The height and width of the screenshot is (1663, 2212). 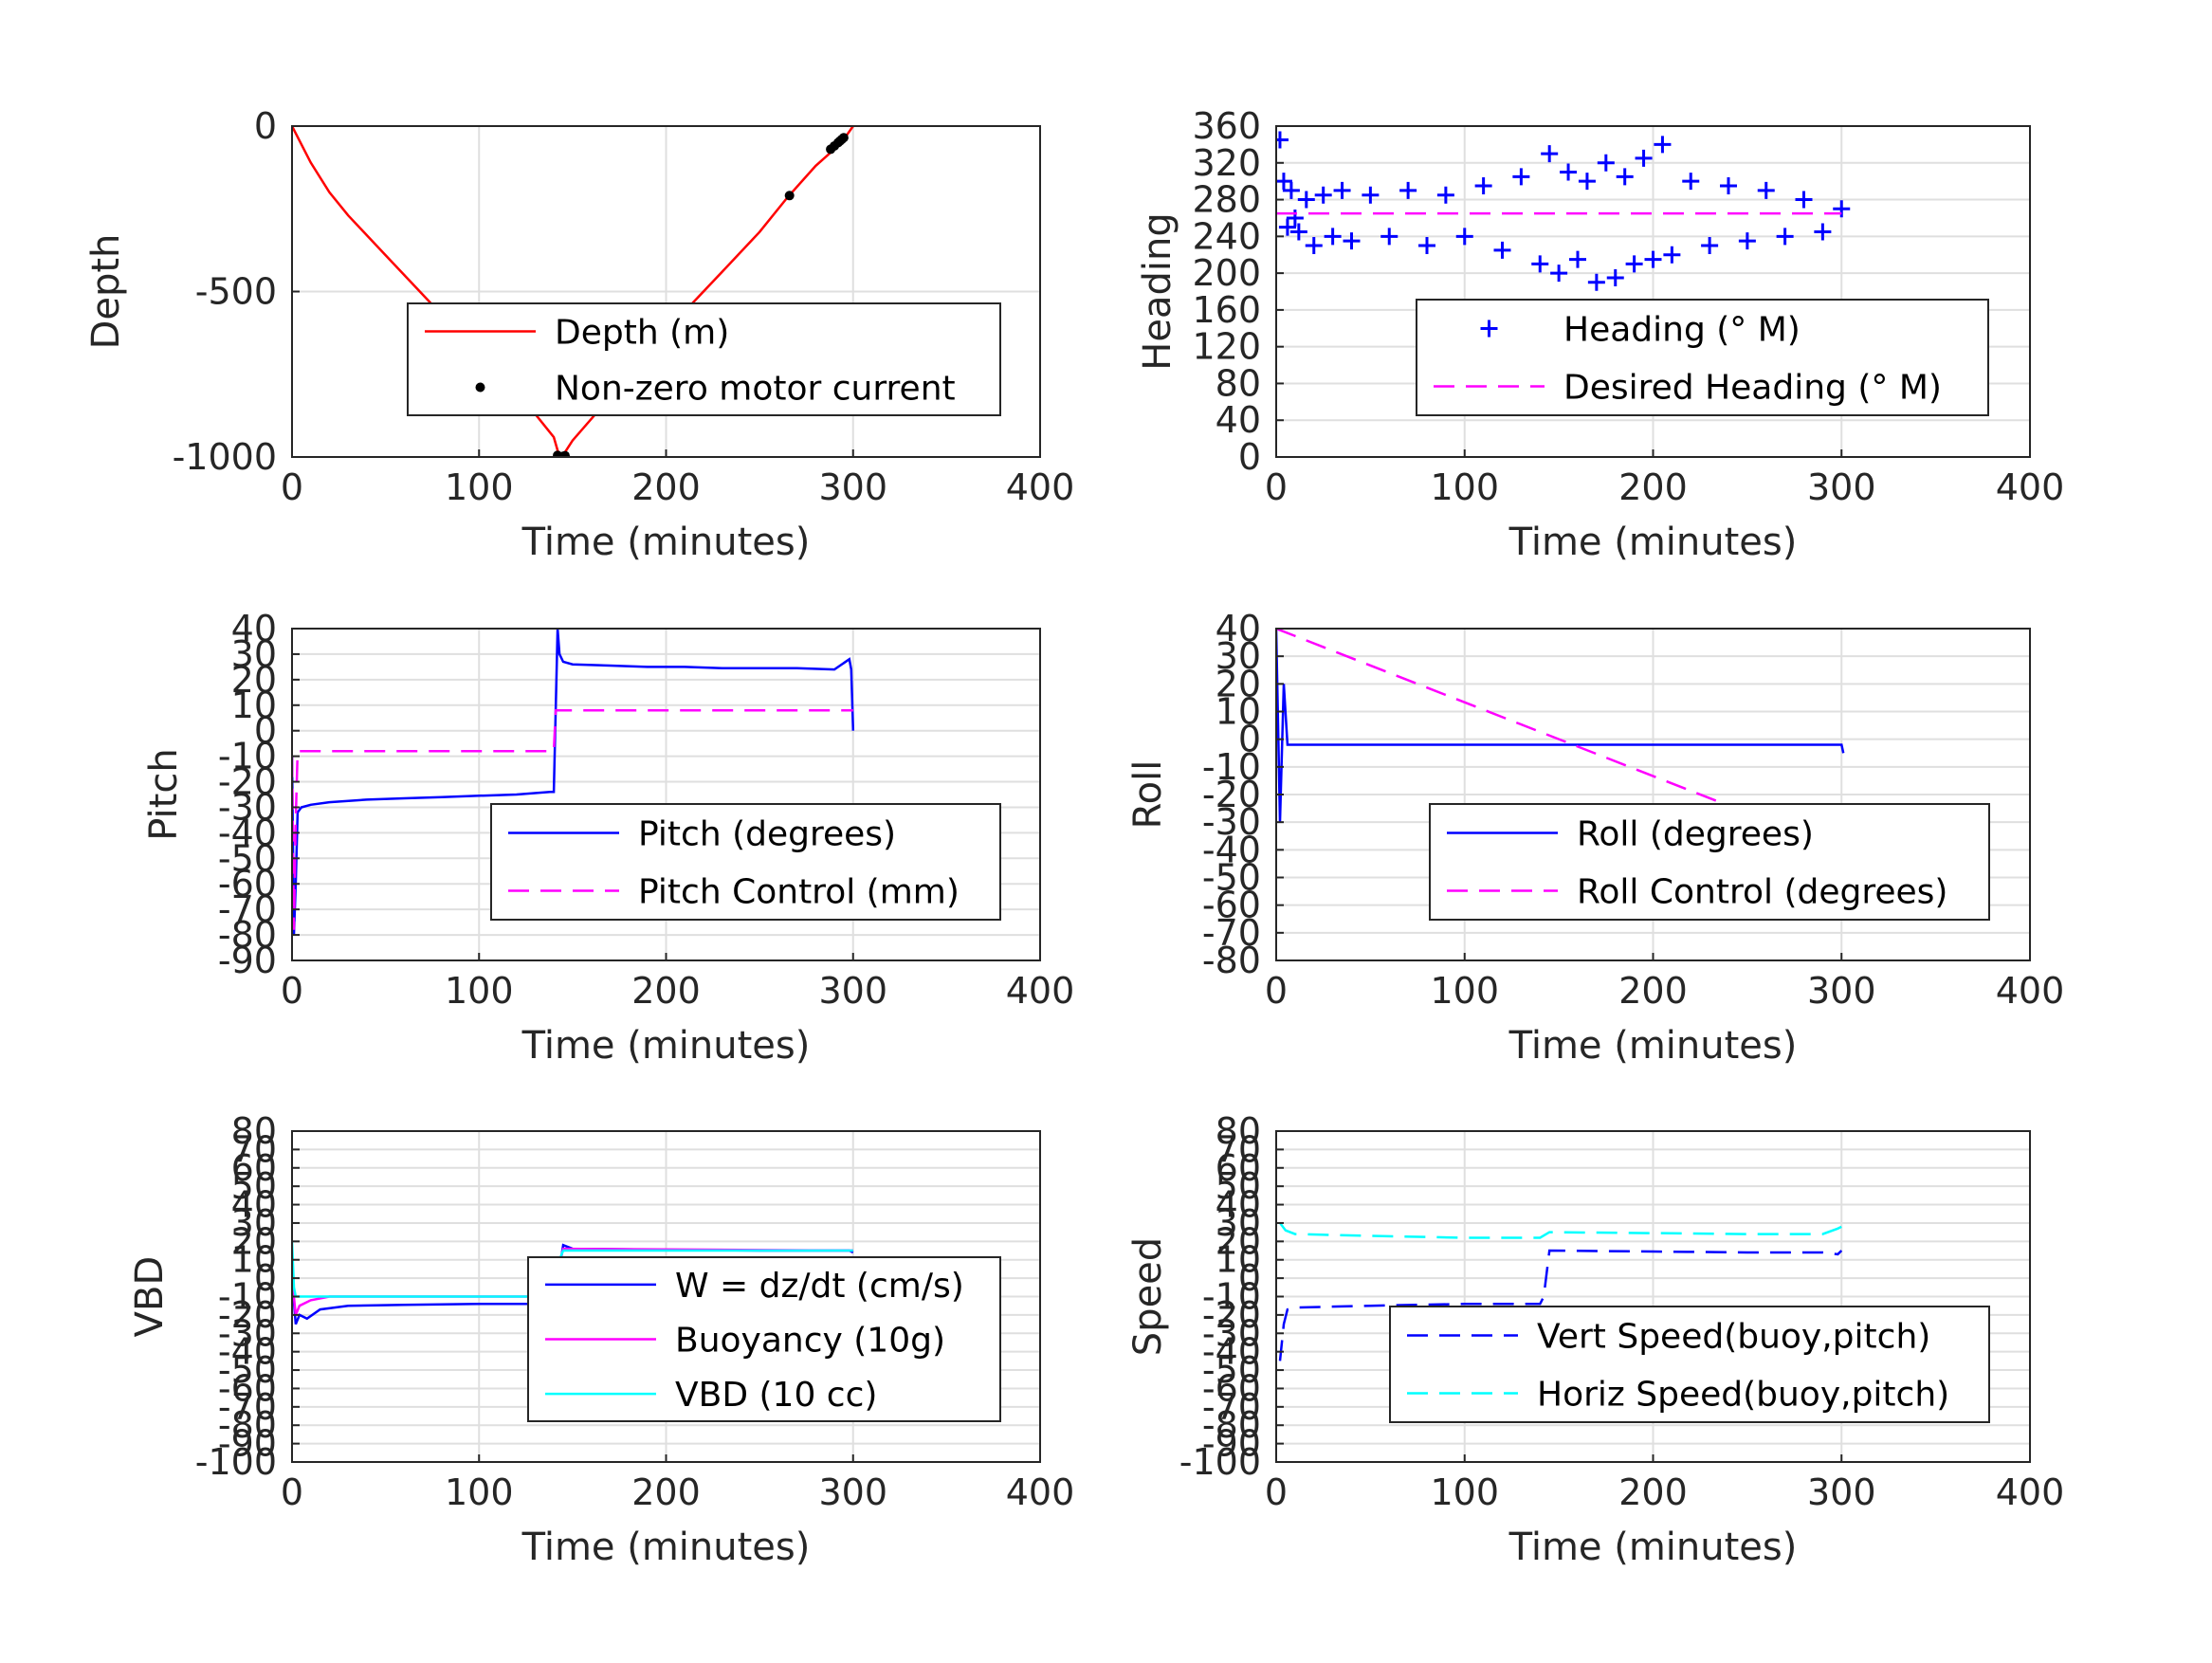 What do you see at coordinates (755, 389) in the screenshot?
I see `legend-entry-label: Non-zero motor current` at bounding box center [755, 389].